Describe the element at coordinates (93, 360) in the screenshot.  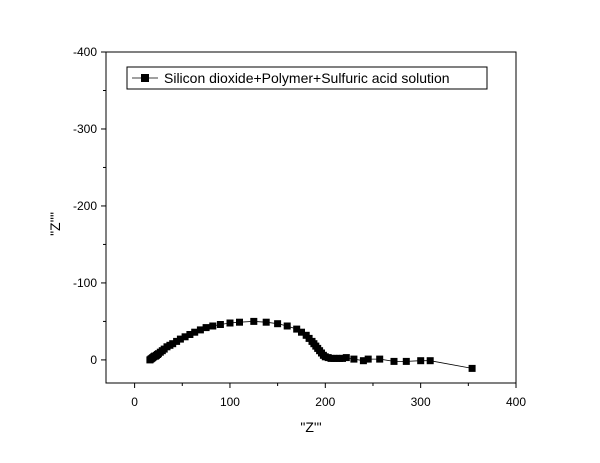
I see `y-tick-label: 0` at that location.